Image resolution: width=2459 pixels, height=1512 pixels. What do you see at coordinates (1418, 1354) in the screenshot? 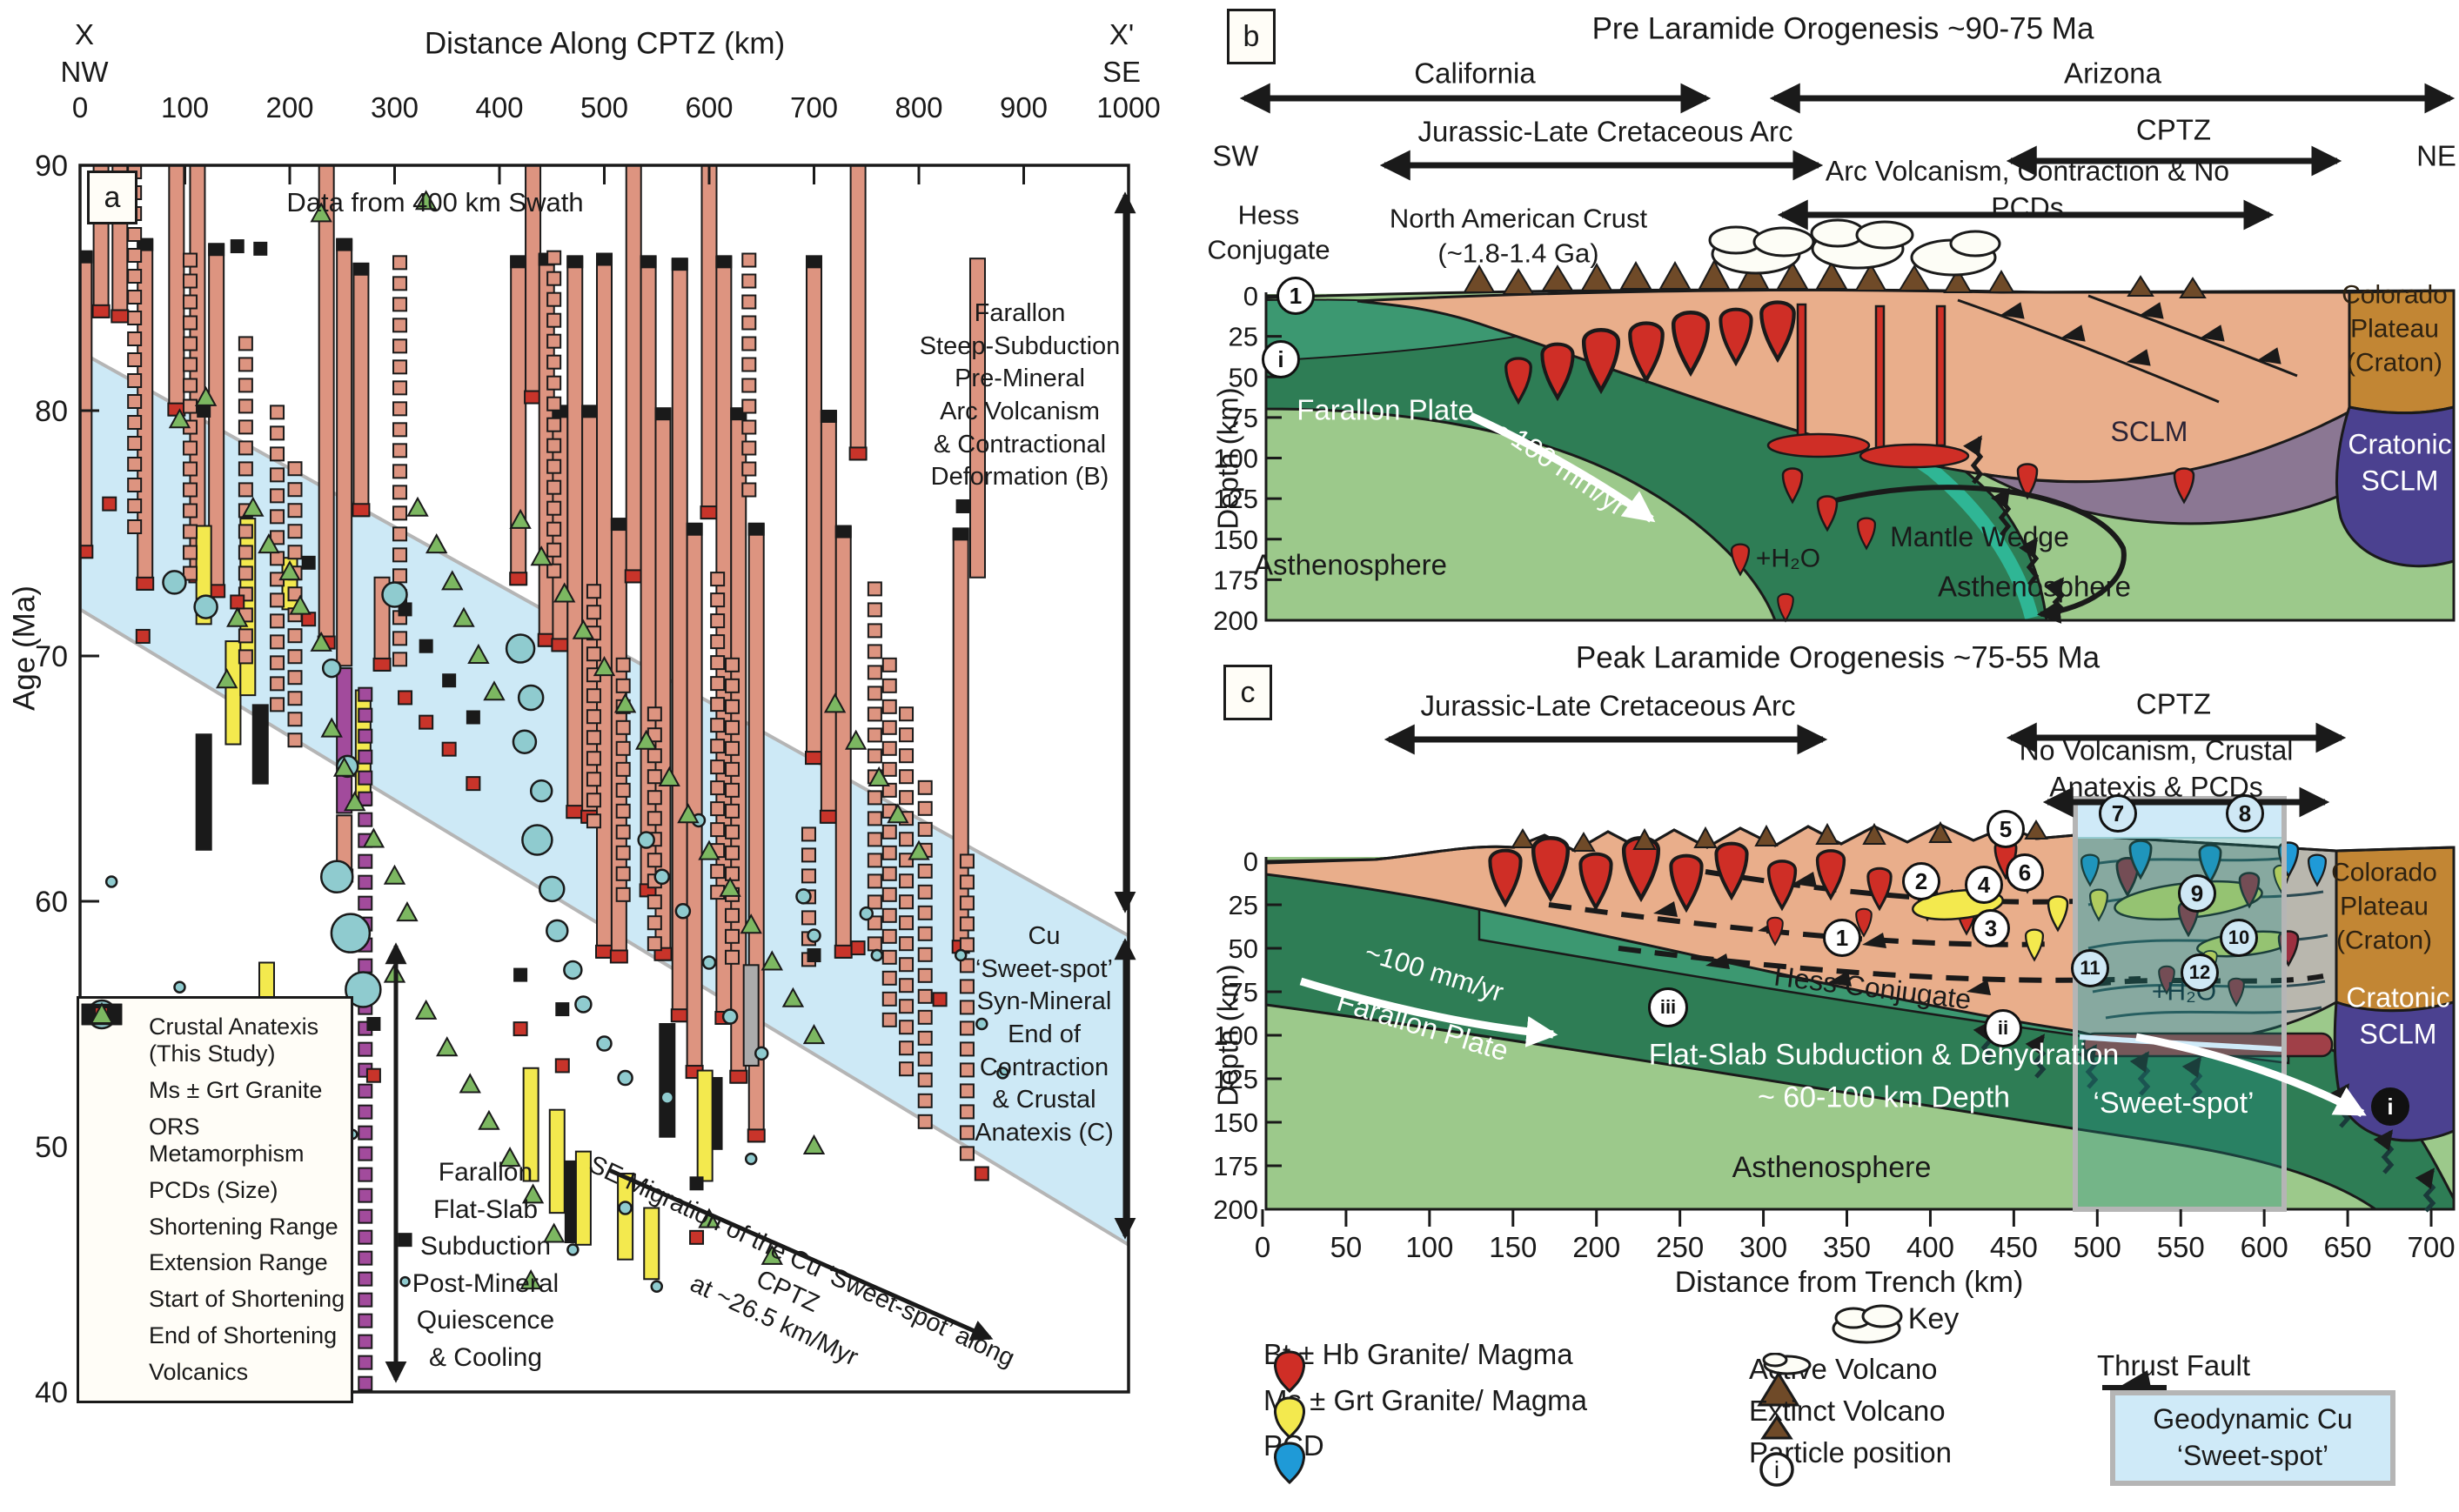
I see `key-item-label: Bt ± Hb Granite/ Magma` at bounding box center [1418, 1354].